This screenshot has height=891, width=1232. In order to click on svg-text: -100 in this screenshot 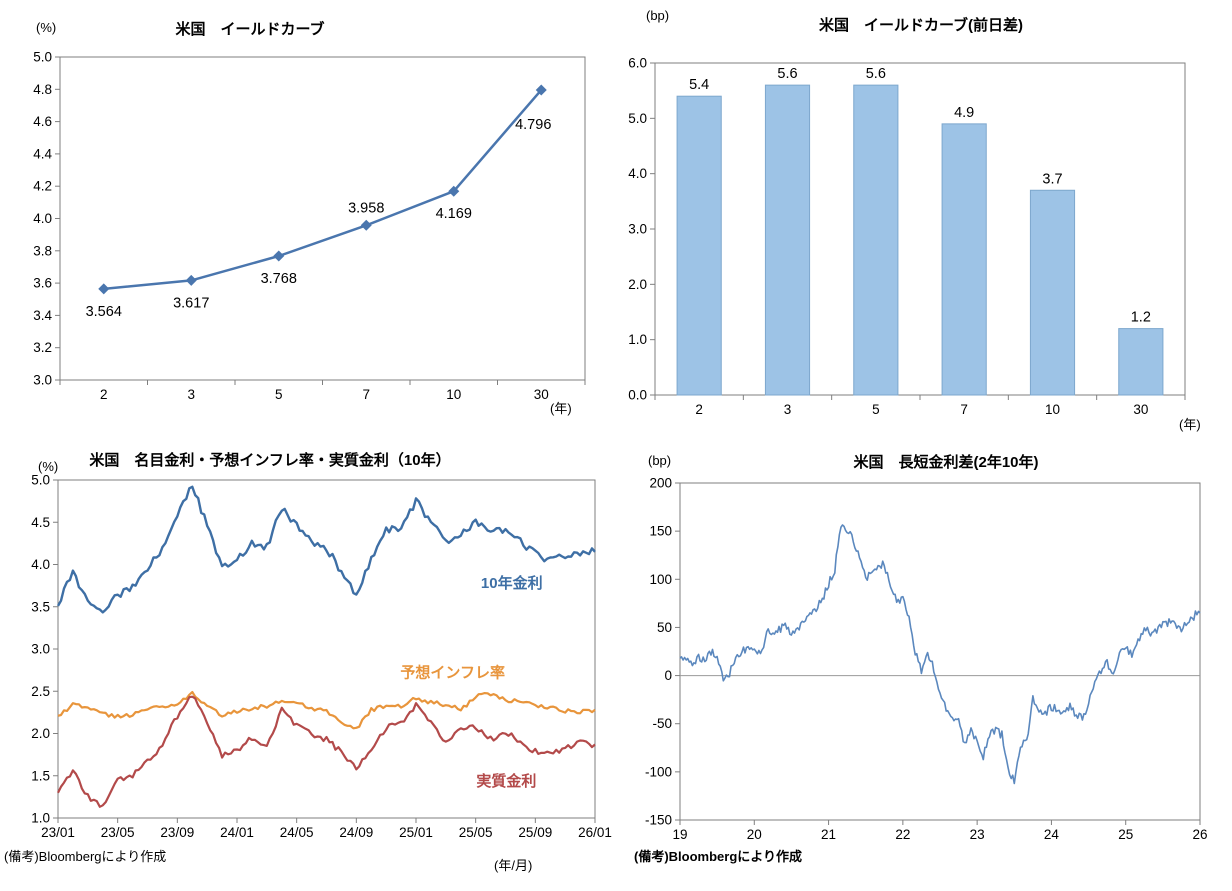, I will do `click(658, 771)`.